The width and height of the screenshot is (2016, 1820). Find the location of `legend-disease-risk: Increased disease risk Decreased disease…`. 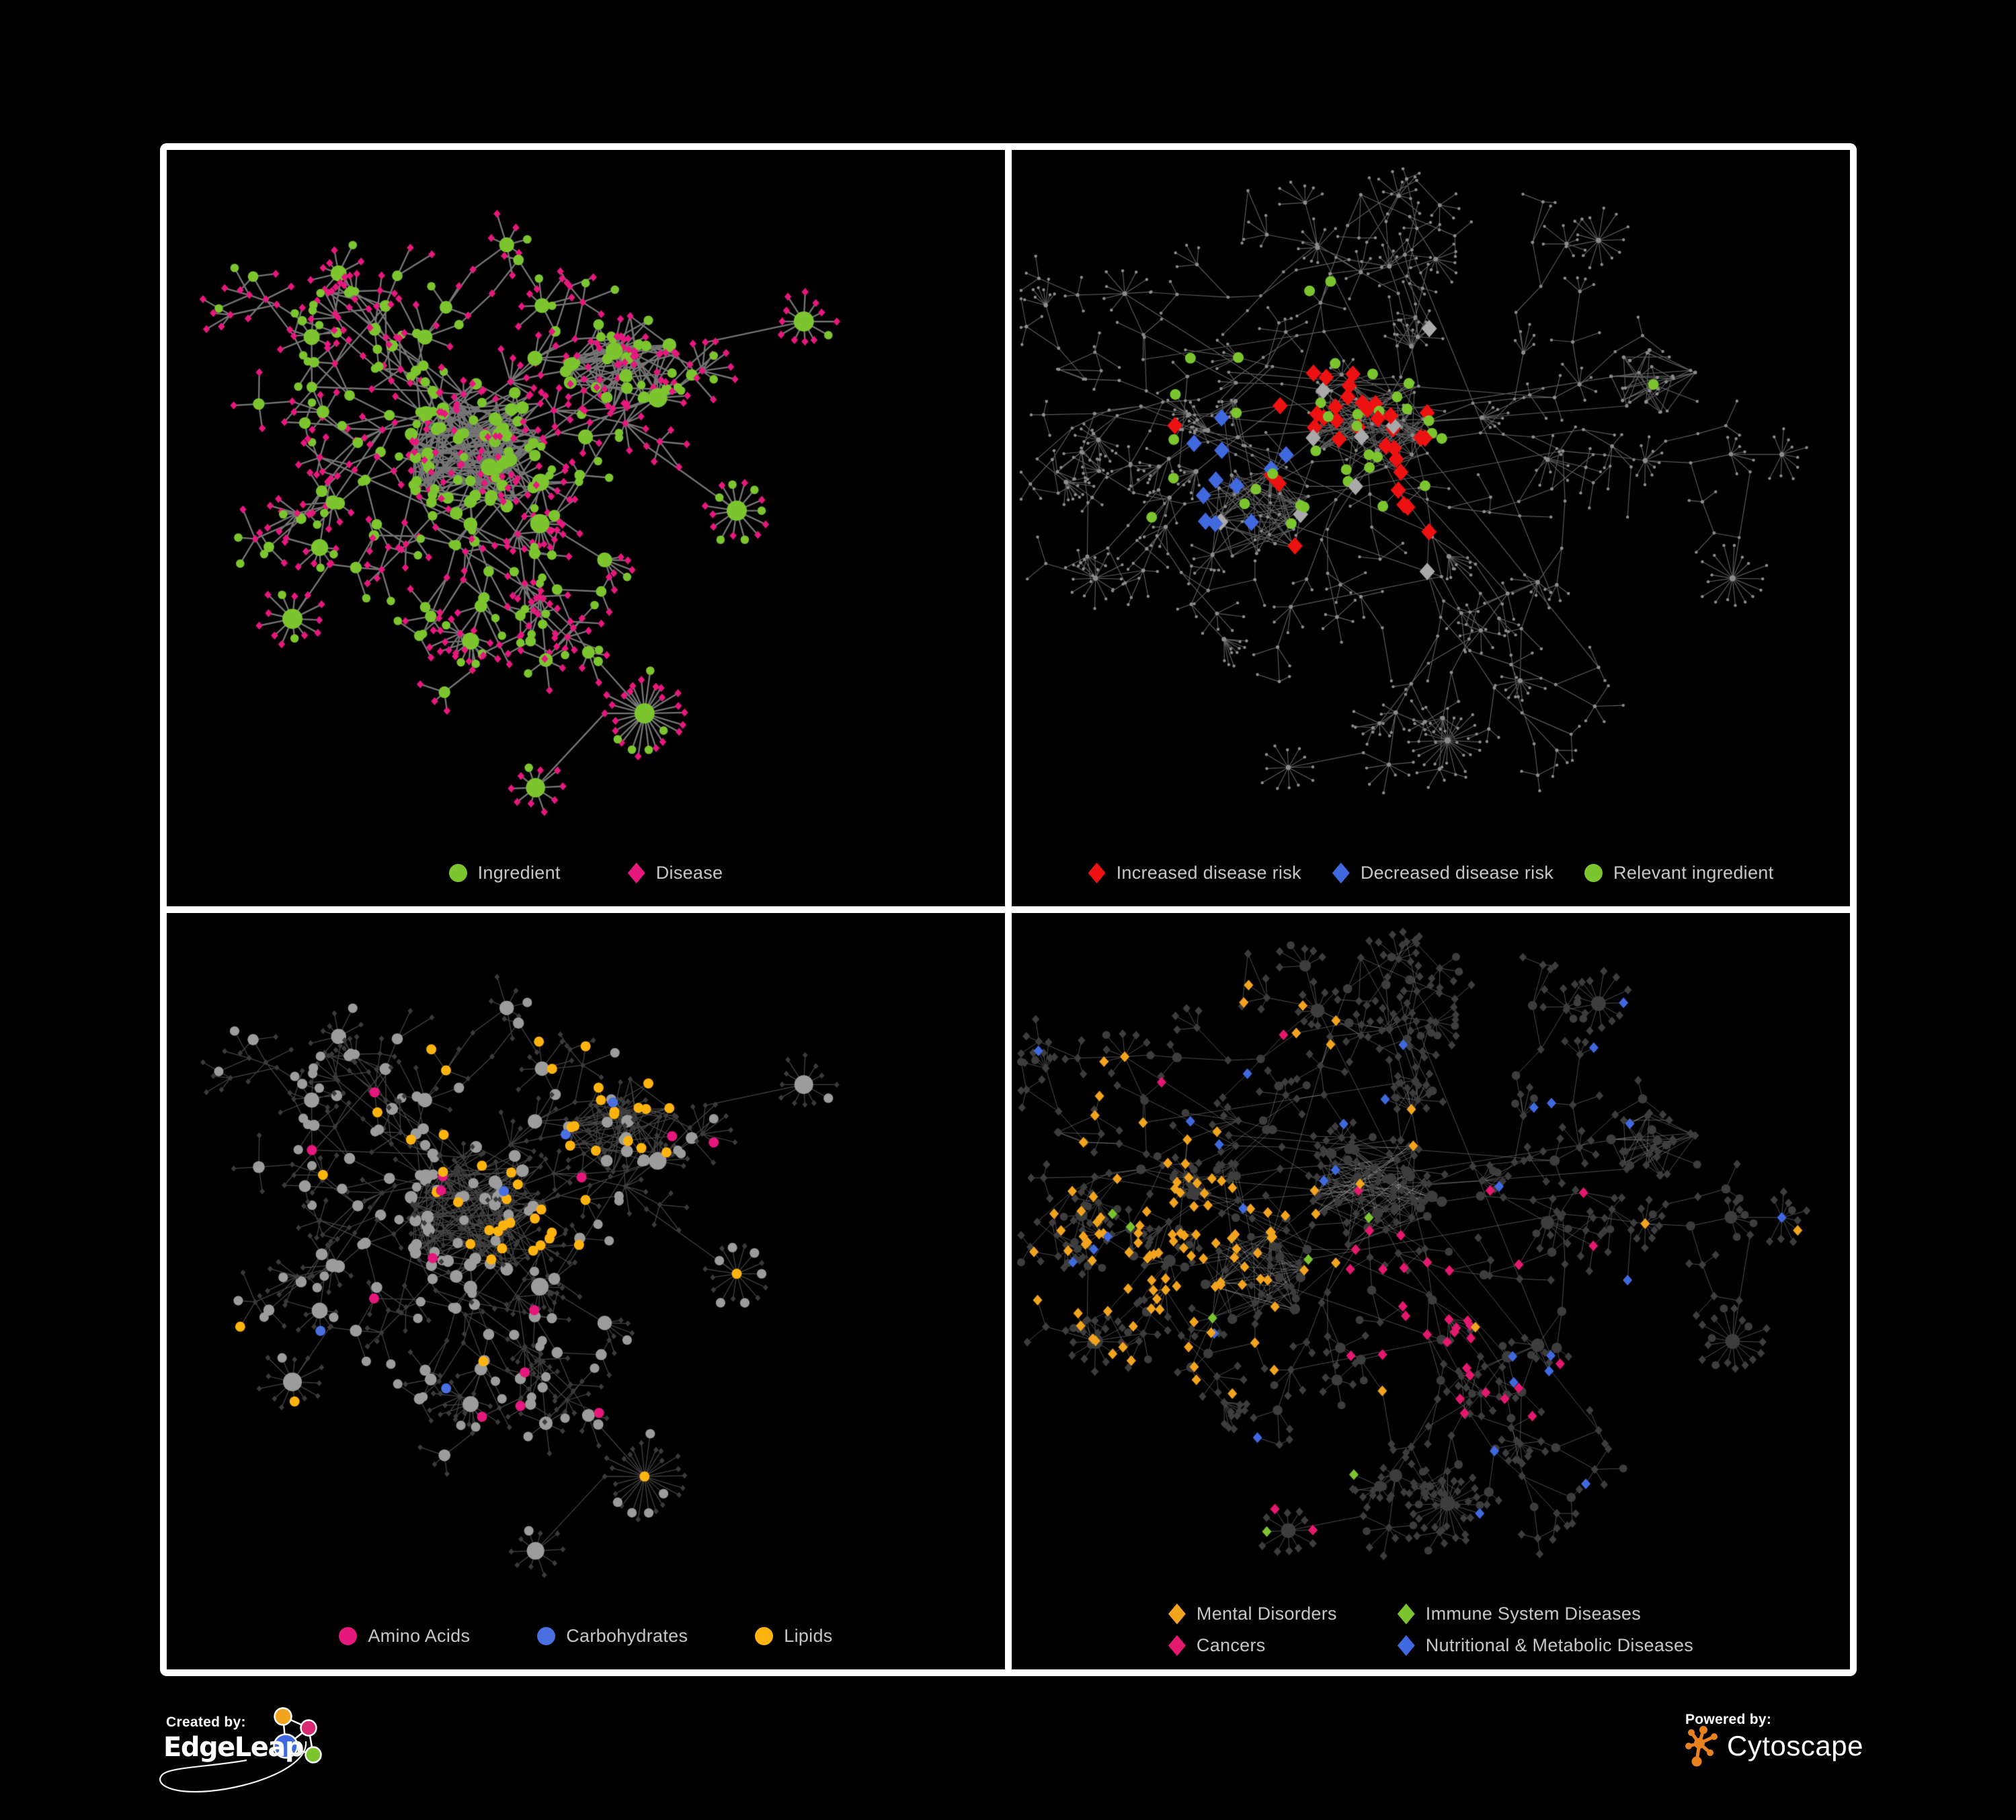

legend-disease-risk: Increased disease risk Decreased disease… is located at coordinates (1431, 873).